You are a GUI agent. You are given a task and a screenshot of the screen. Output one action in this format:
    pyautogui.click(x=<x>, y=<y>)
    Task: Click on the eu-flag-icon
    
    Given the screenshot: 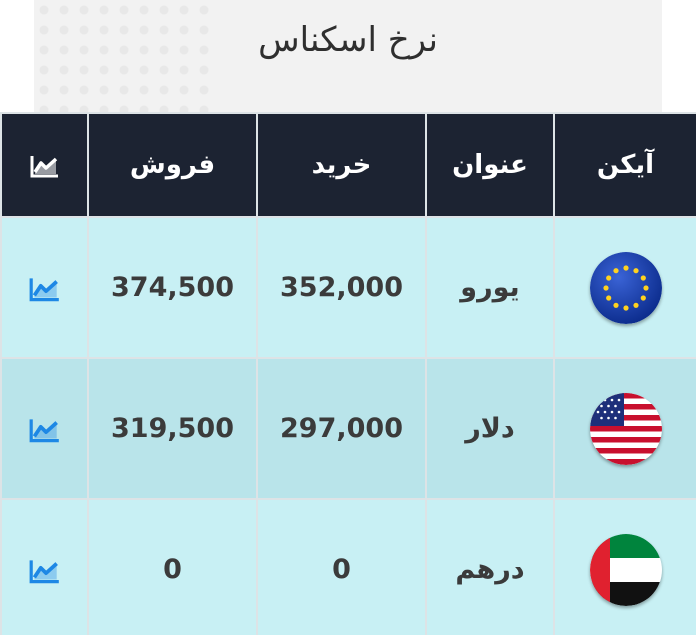 What is the action you would take?
    pyautogui.click(x=625, y=287)
    